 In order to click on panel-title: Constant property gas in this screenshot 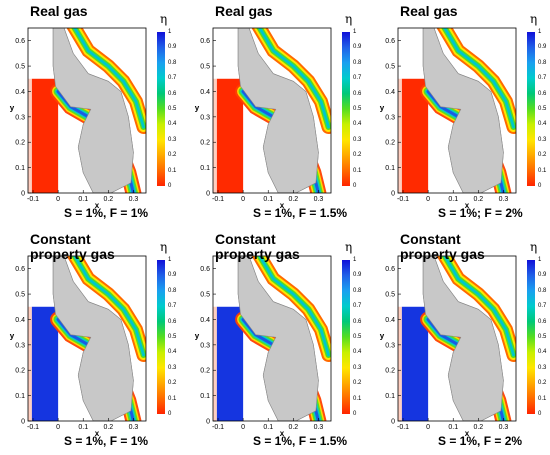, I will do `click(72, 246)`.